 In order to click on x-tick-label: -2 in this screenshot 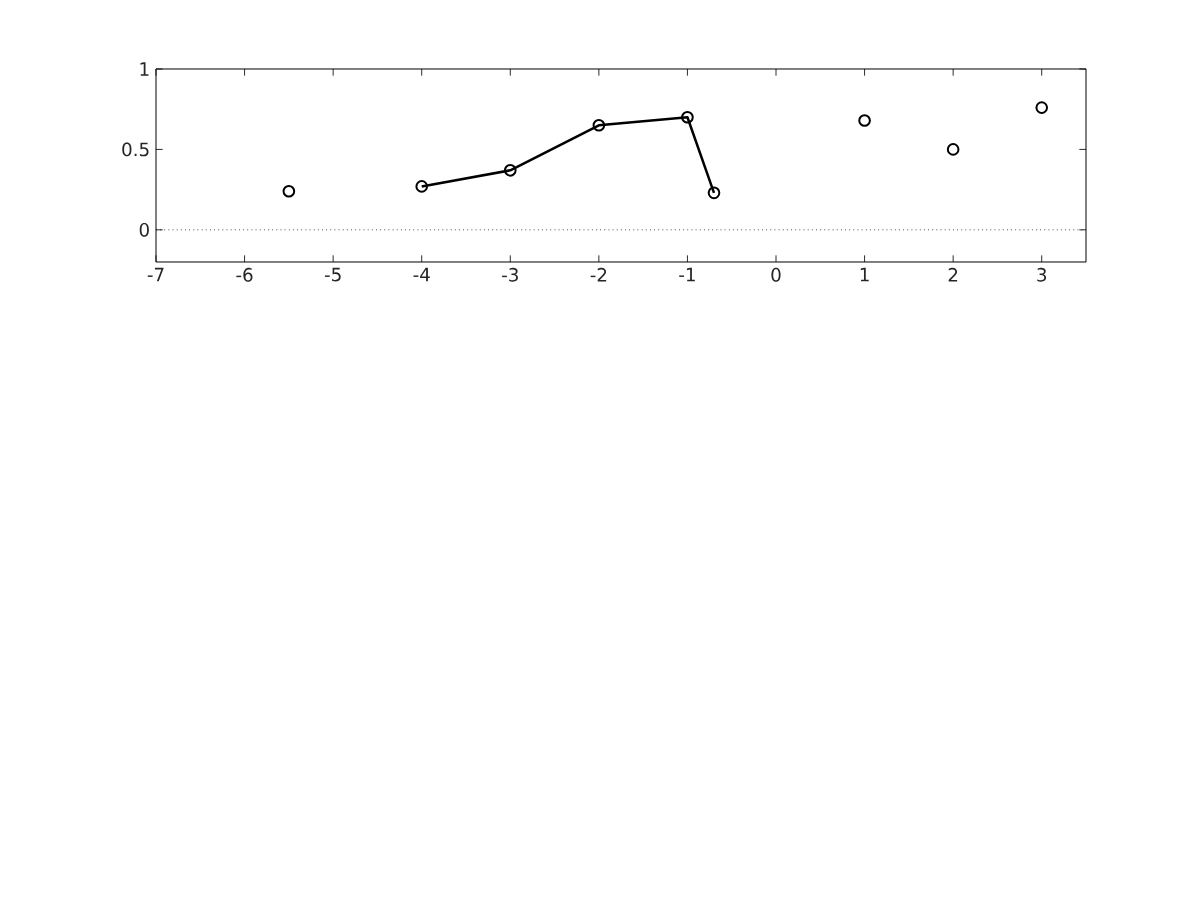, I will do `click(598, 274)`.